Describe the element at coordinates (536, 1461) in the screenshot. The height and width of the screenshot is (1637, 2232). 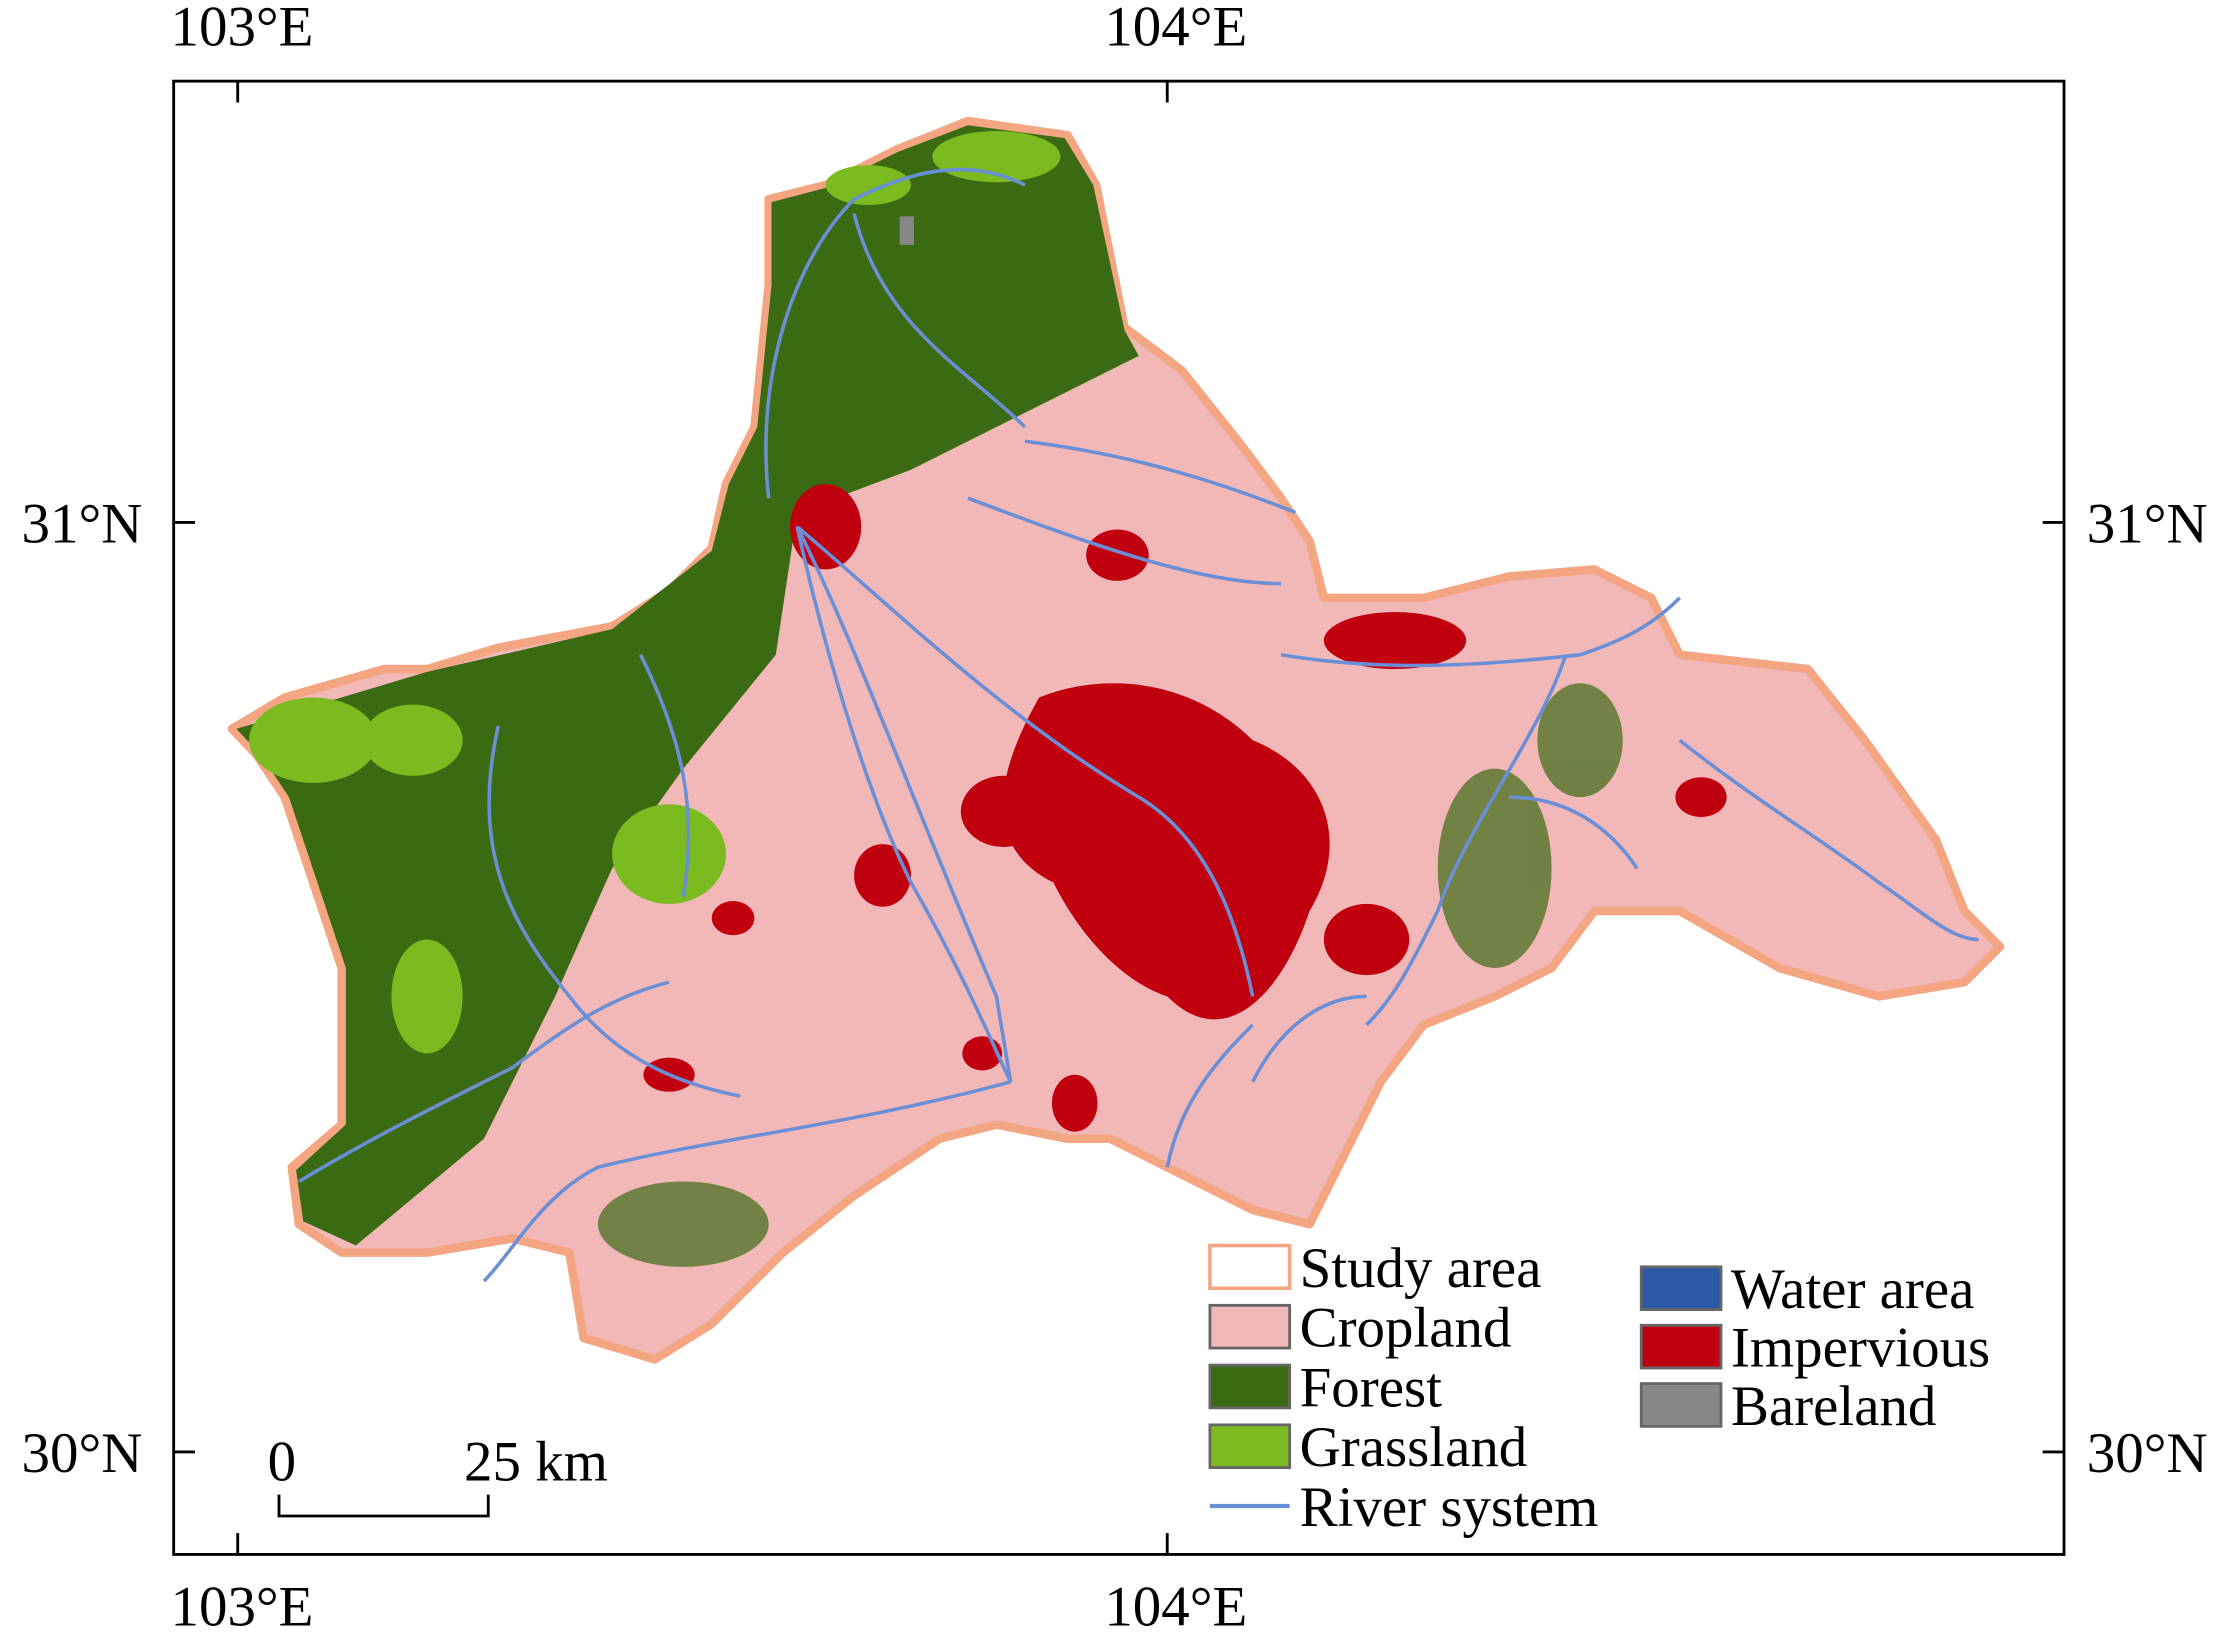
I see `scale-bar-label: 25 km` at that location.